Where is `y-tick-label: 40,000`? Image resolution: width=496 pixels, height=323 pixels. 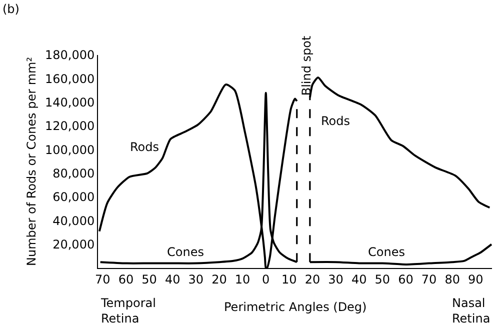
y-tick-label: 40,000 is located at coordinates (73, 221).